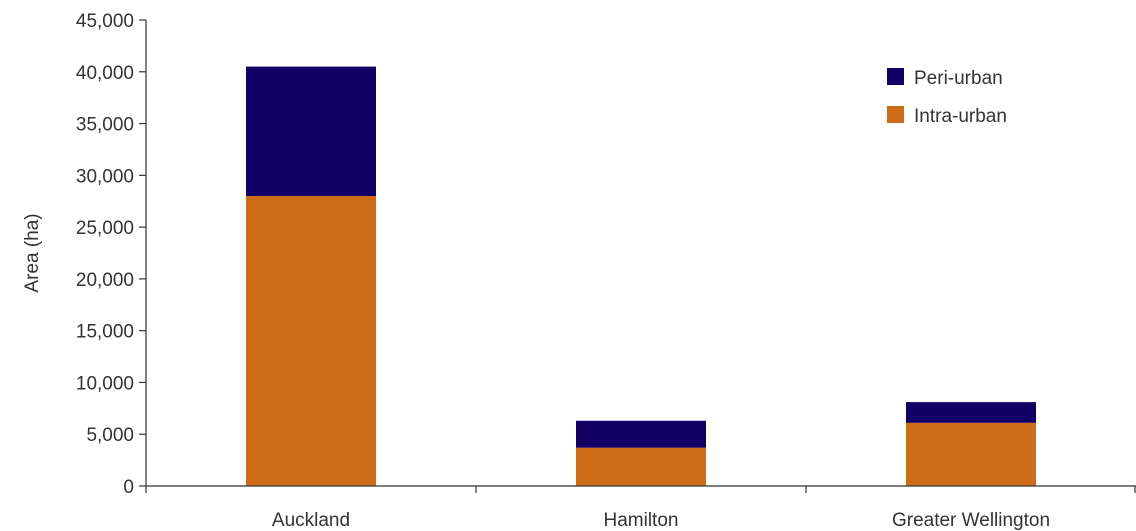  Describe the element at coordinates (641, 520) in the screenshot. I see `x-tick-label: Hamilton` at that location.